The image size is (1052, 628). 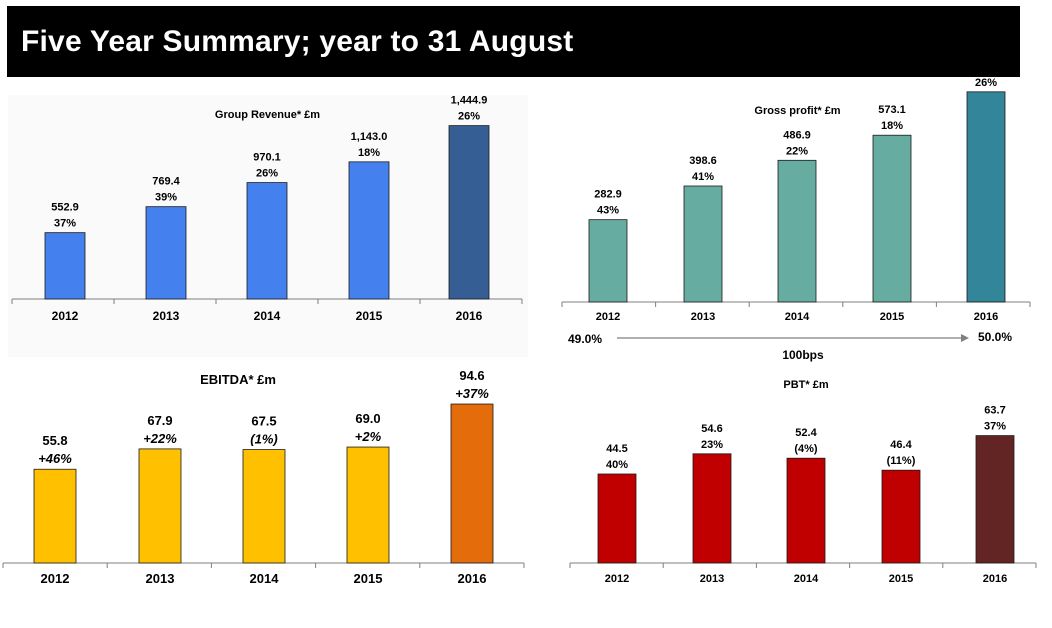 I want to click on revenue-value-label: 1,444.9, so click(x=469, y=101).